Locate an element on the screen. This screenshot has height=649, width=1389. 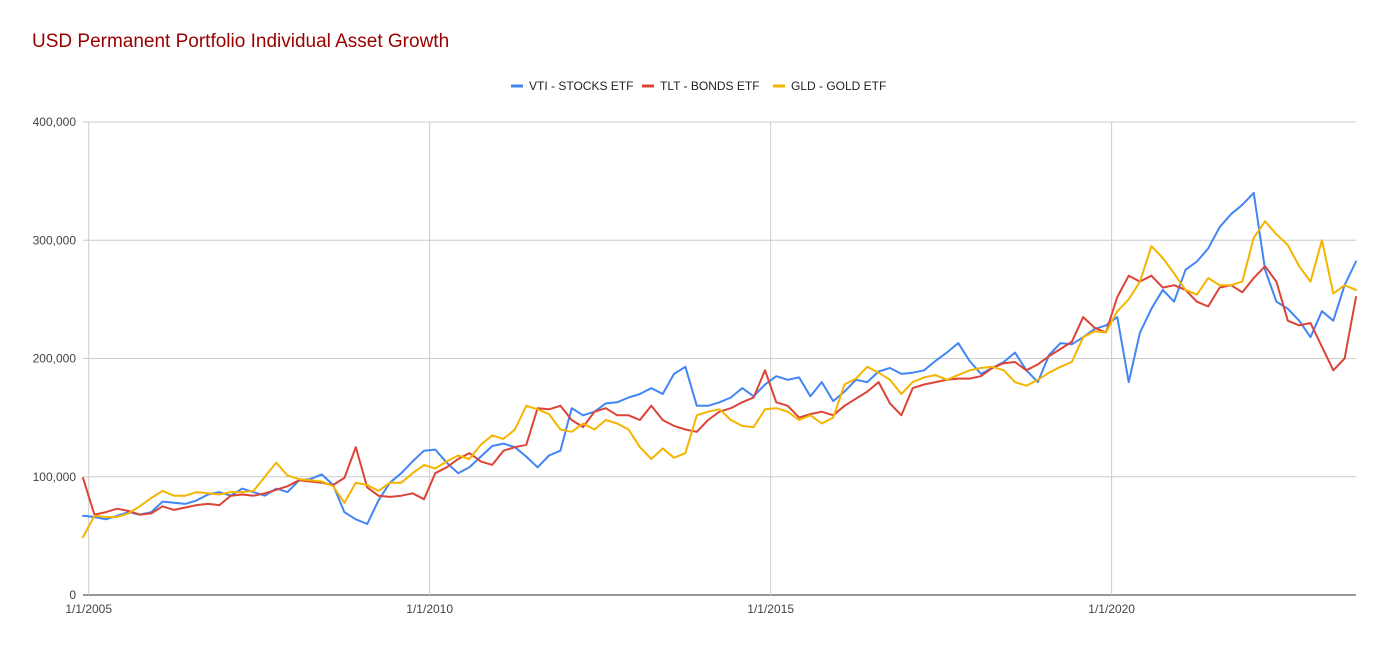
y-tick-label: 300,000 is located at coordinates (55, 240).